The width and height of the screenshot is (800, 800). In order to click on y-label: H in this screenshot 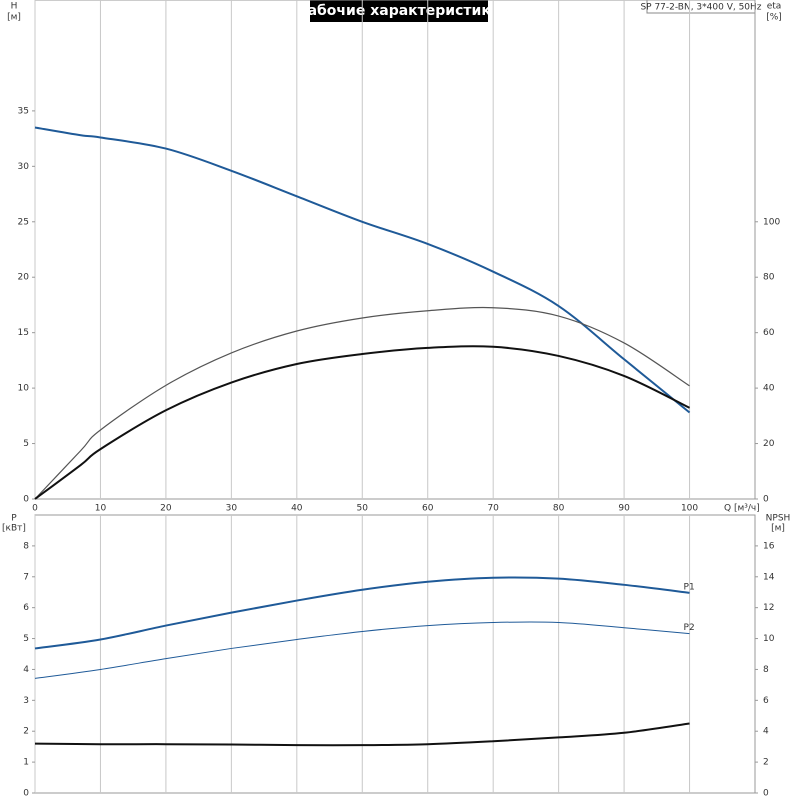, I will do `click(14, 7)`.